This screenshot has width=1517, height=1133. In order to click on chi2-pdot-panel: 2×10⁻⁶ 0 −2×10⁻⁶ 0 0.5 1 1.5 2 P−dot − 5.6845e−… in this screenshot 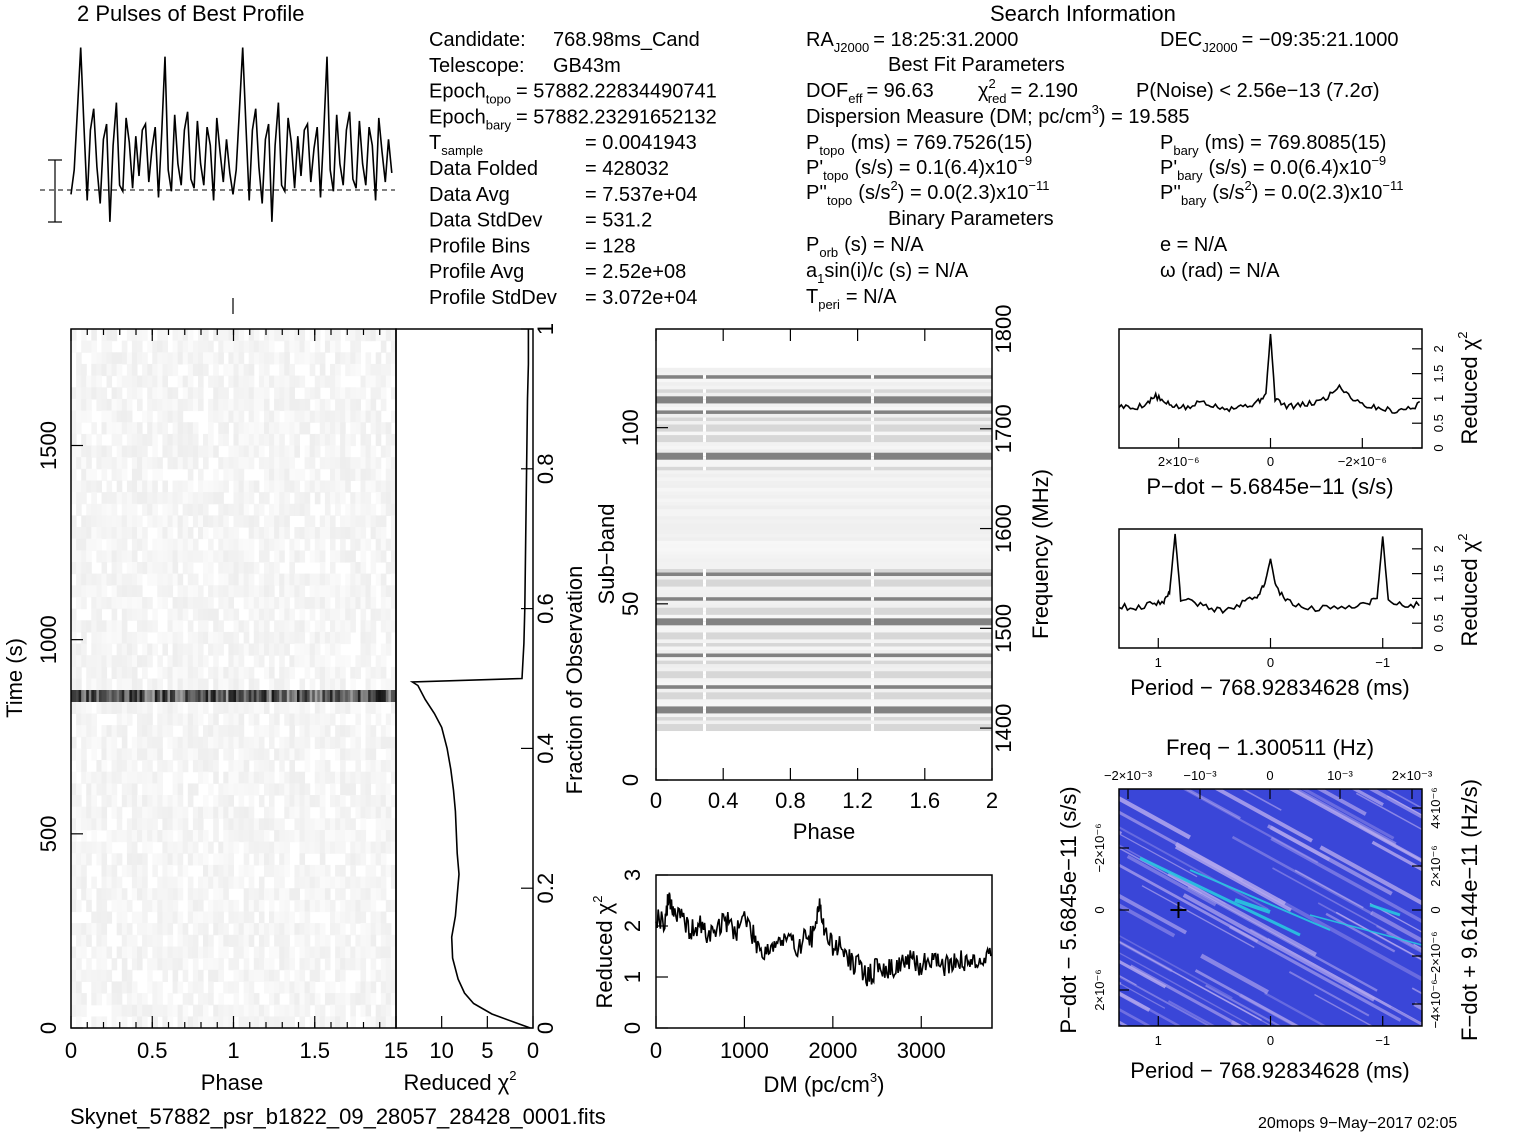, I will do `click(1300, 413)`.